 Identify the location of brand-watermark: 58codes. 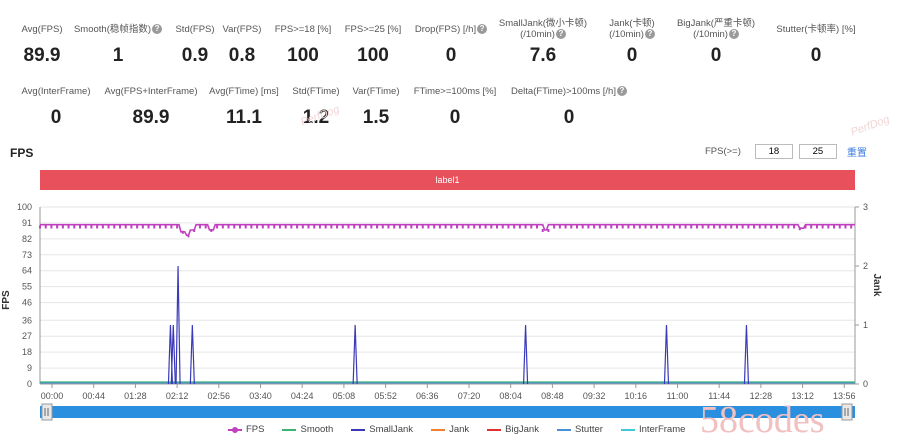
(762, 420).